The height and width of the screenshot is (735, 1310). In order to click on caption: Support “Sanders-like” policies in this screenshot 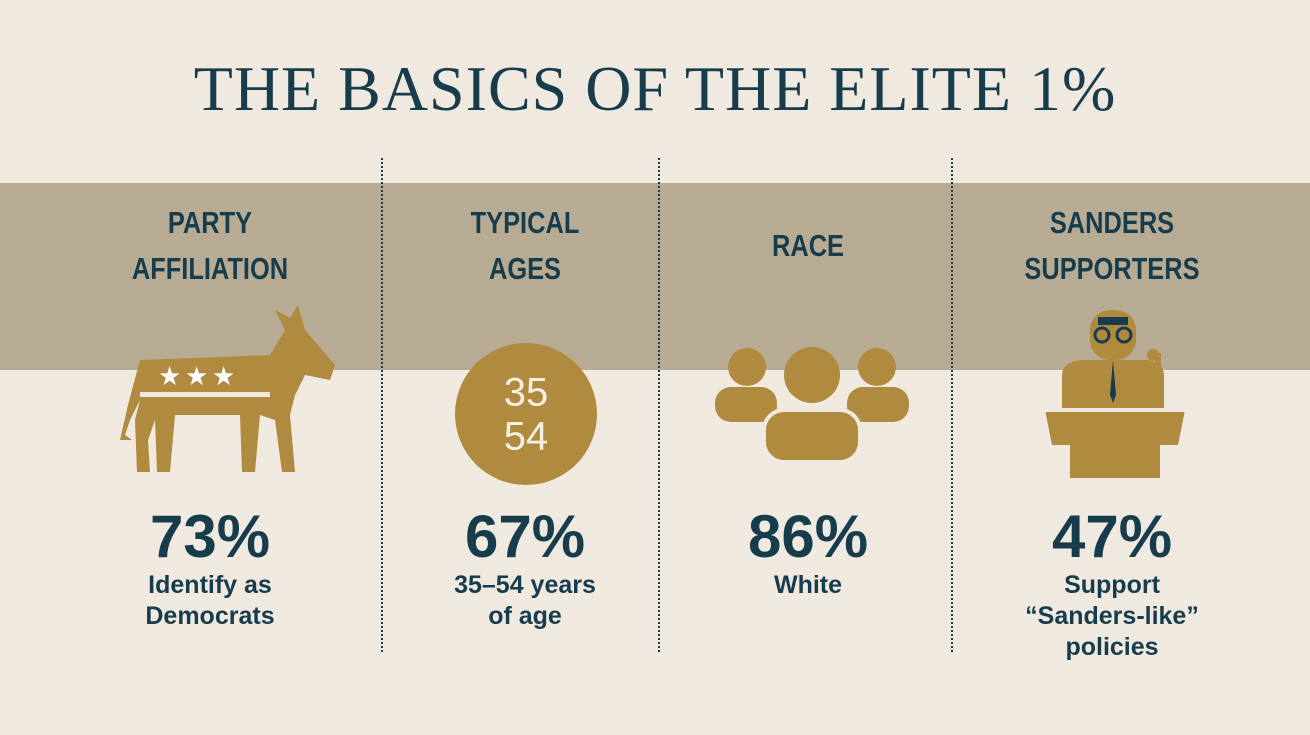, I will do `click(1112, 616)`.